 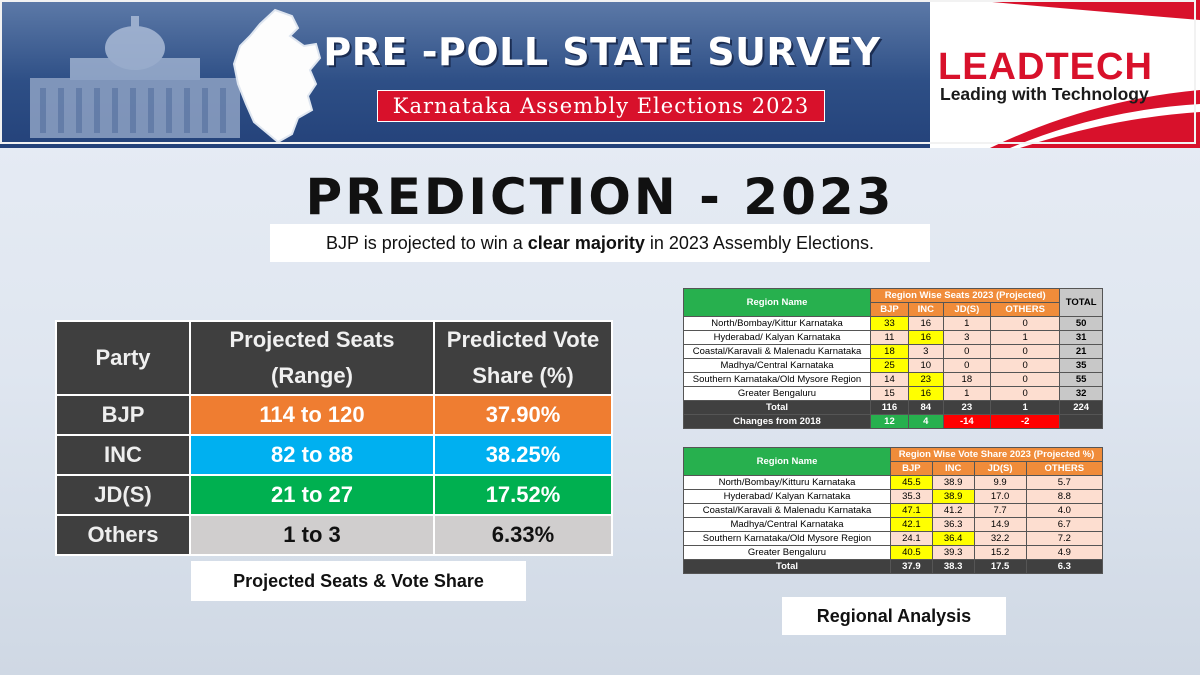 I want to click on vote-value: 7.7, so click(x=1000, y=510).